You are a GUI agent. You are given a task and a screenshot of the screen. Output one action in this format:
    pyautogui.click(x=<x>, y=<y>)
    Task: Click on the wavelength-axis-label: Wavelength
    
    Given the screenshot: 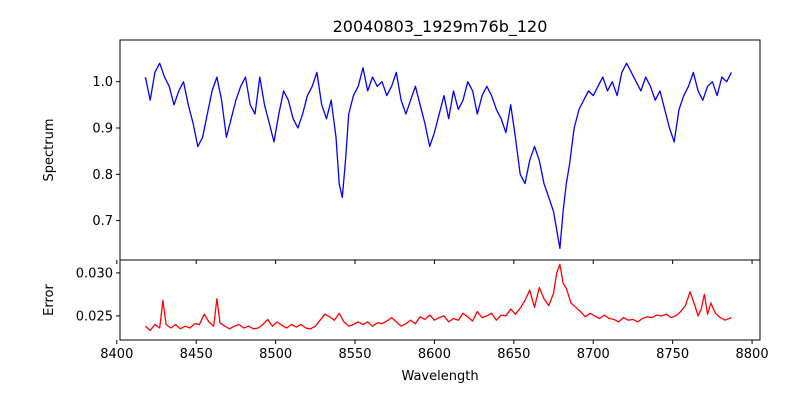 What is the action you would take?
    pyautogui.click(x=439, y=376)
    